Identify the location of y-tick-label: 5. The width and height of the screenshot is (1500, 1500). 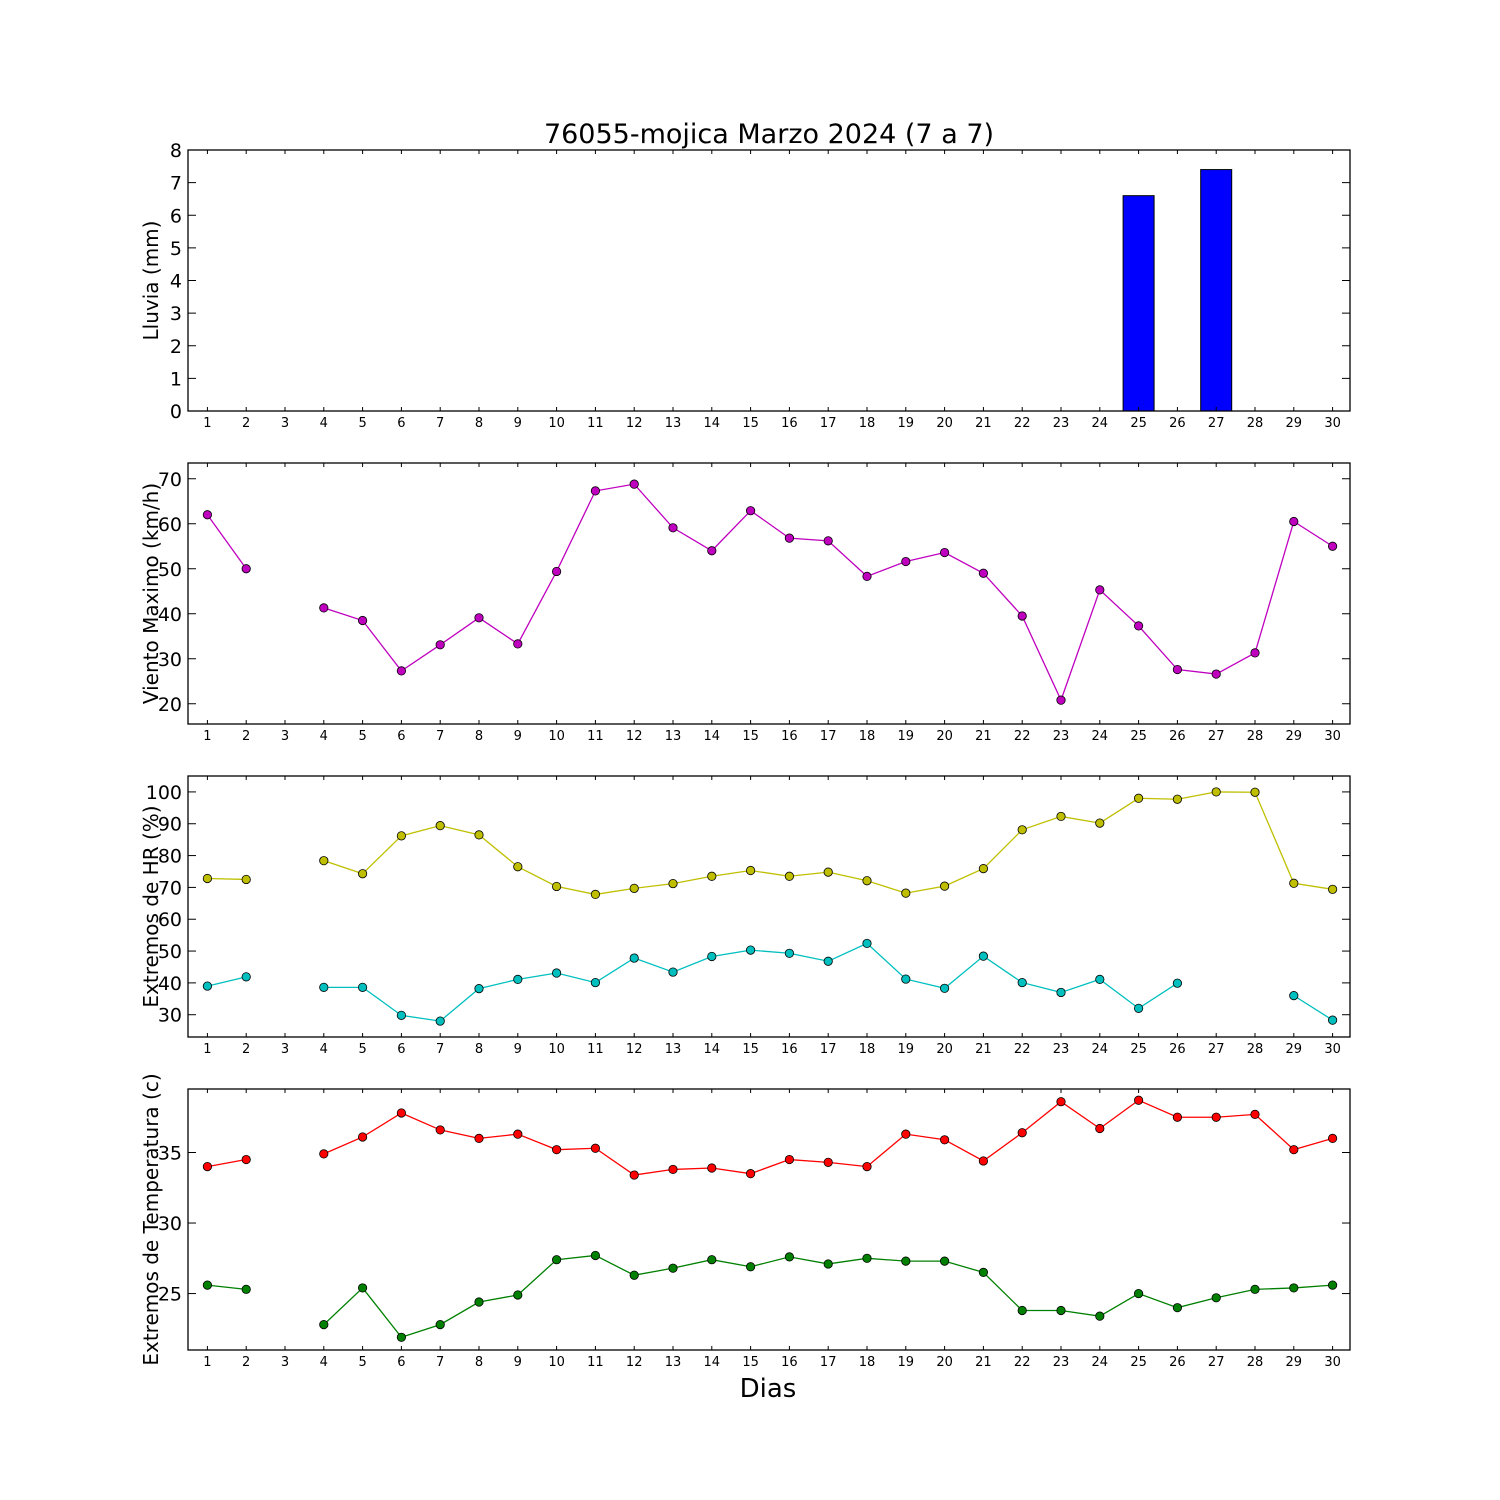
(176, 249).